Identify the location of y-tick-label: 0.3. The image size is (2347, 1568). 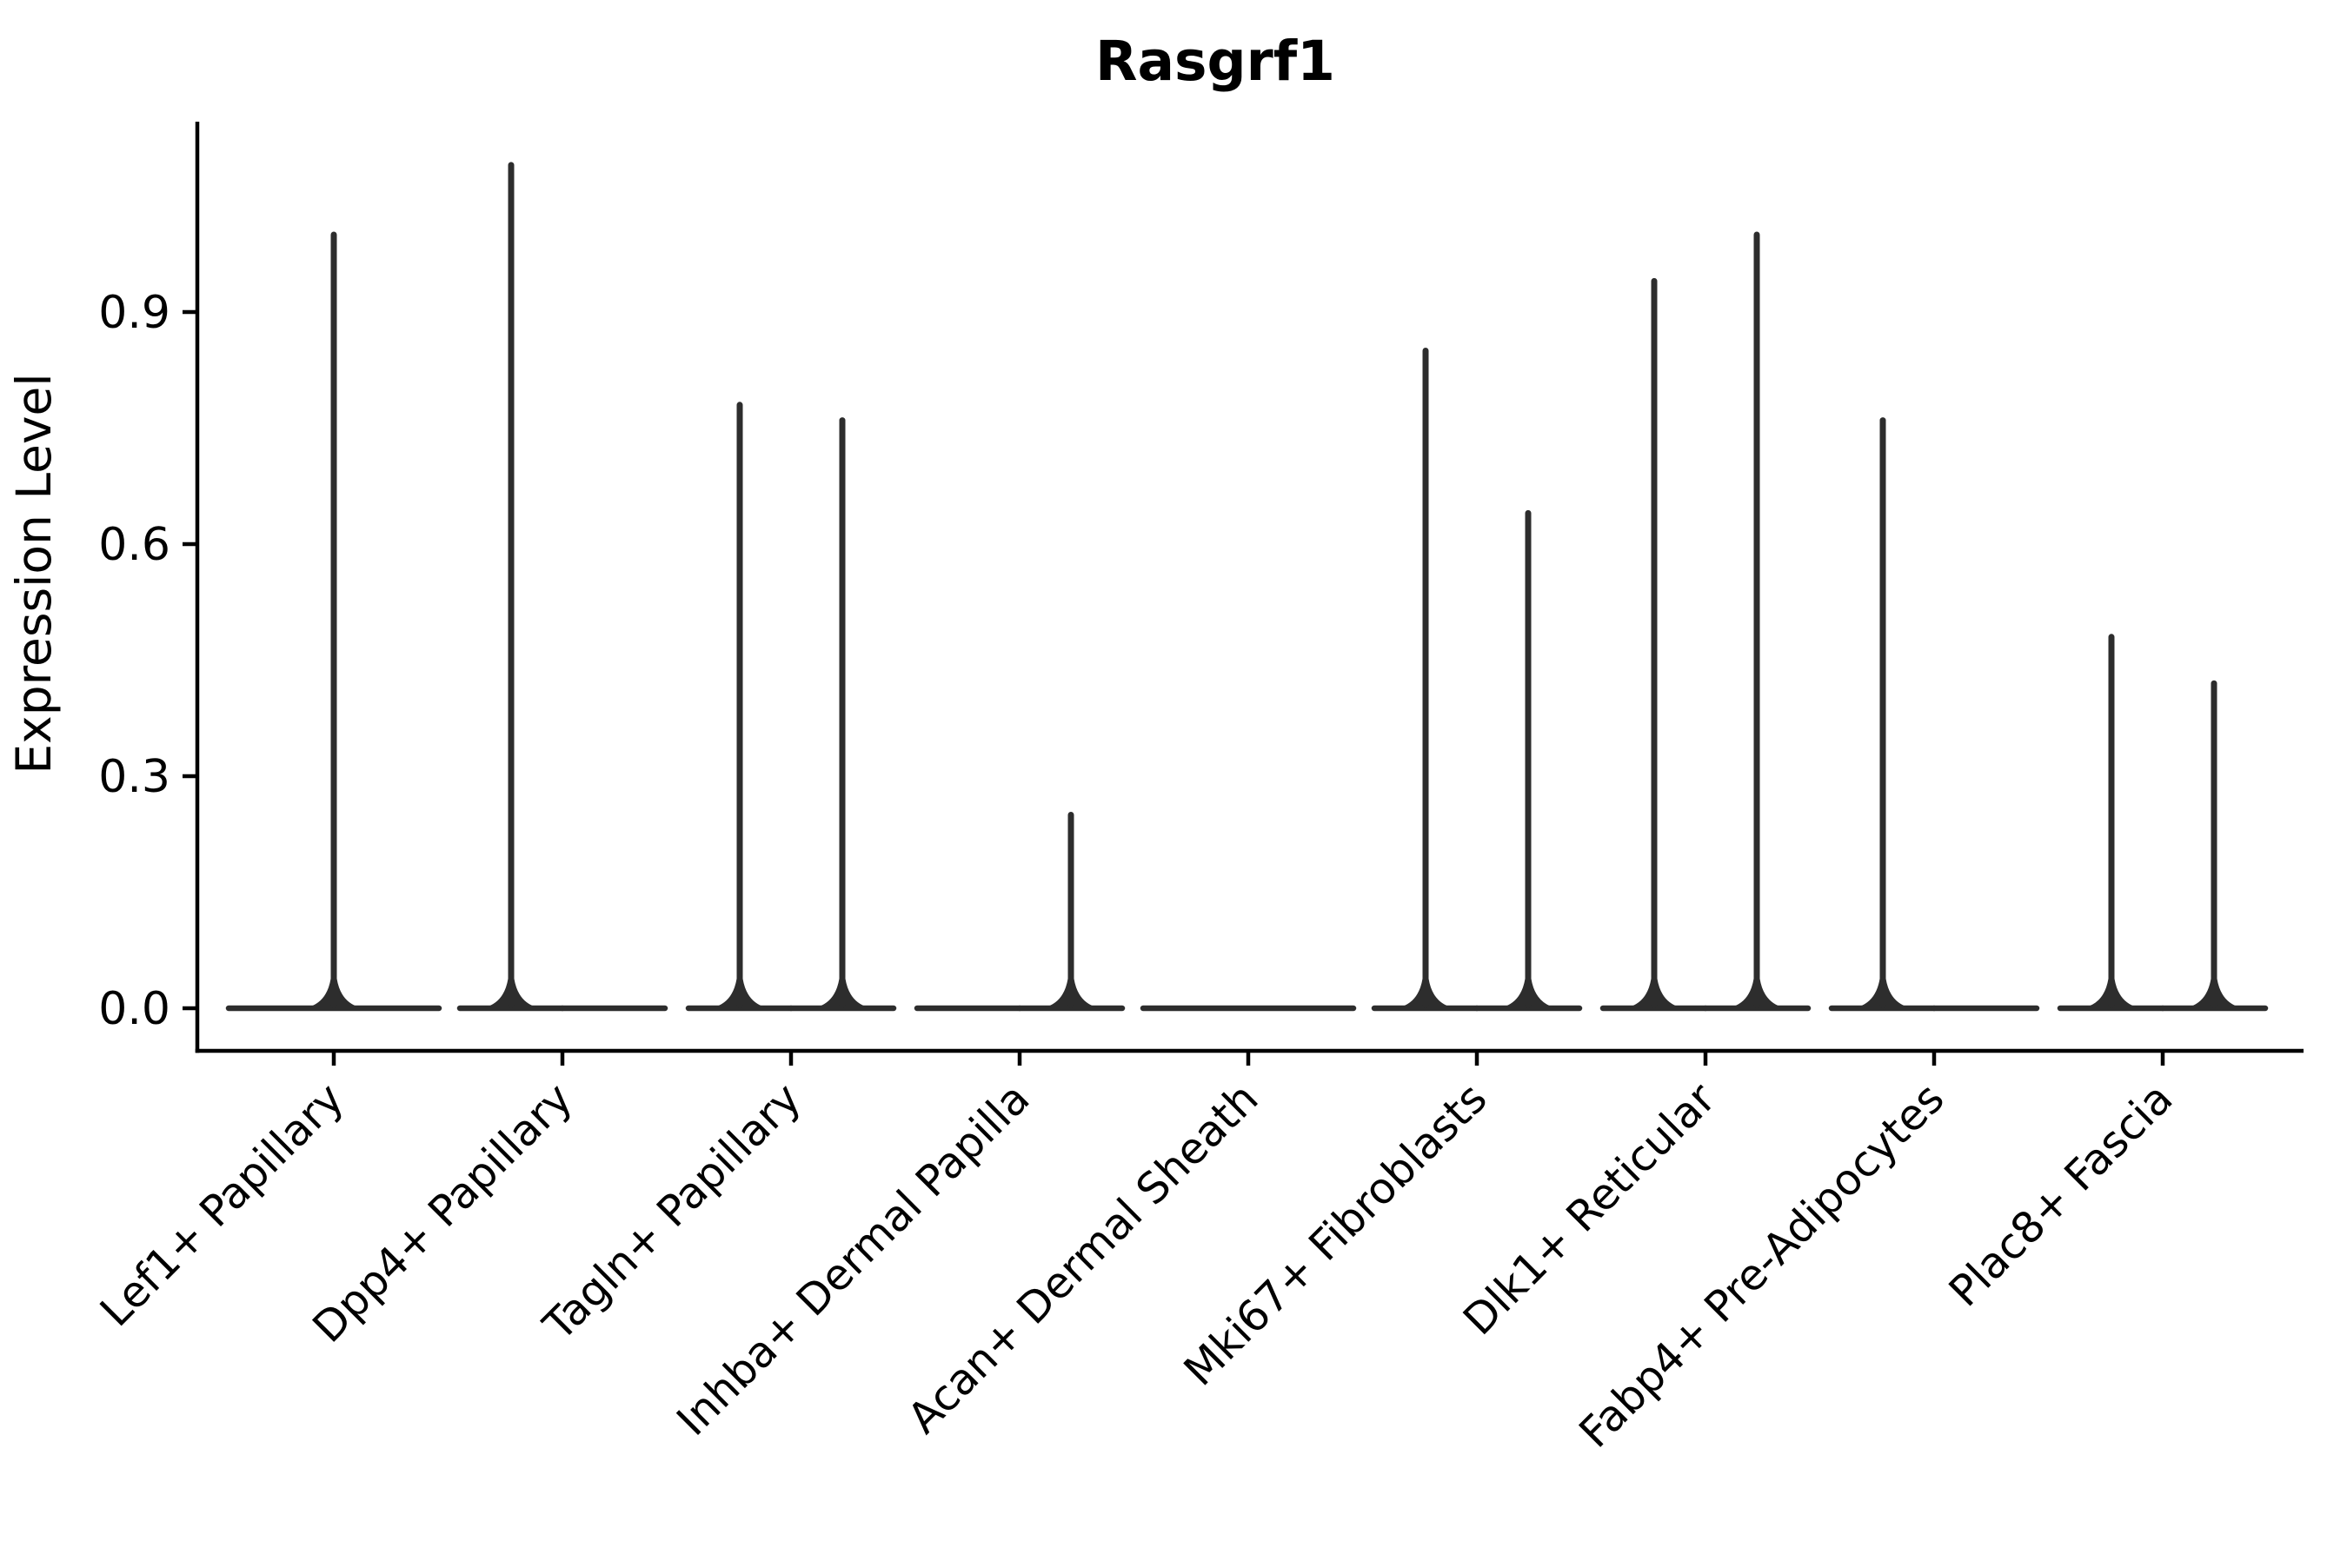
(134, 777).